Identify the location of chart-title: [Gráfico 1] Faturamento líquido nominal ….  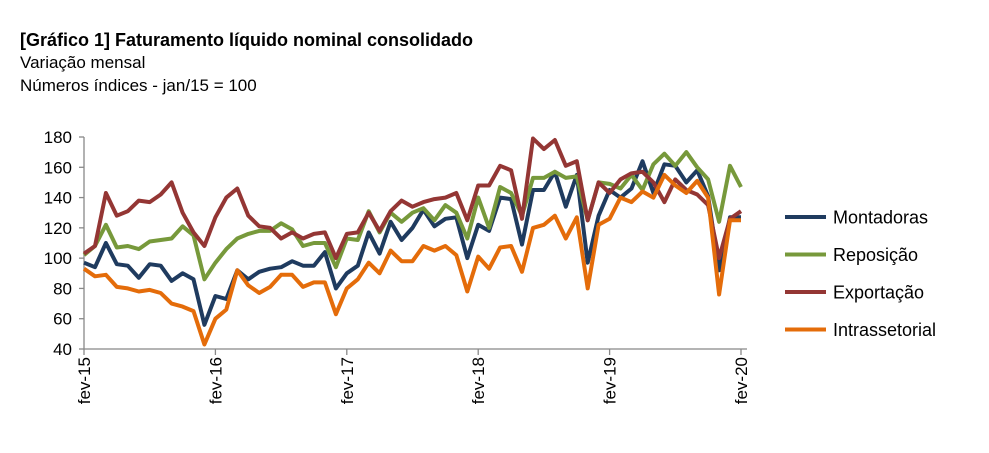
(247, 40).